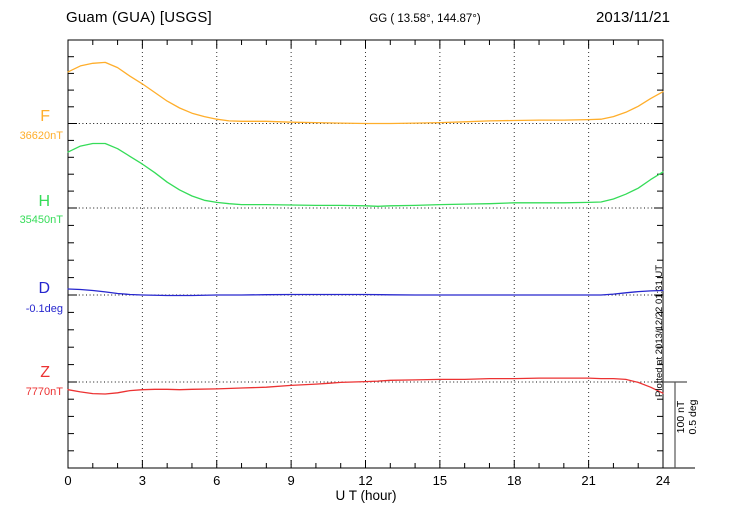 The height and width of the screenshot is (520, 730). What do you see at coordinates (217, 480) in the screenshot?
I see `x-tick-label: 6` at bounding box center [217, 480].